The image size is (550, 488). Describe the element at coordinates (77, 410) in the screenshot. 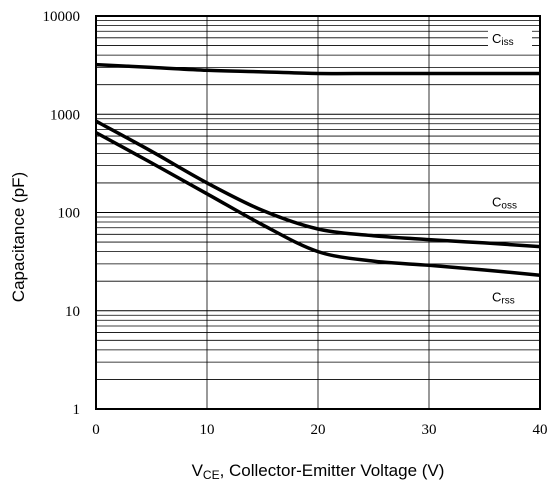

I see `y-tick-label: 1` at that location.